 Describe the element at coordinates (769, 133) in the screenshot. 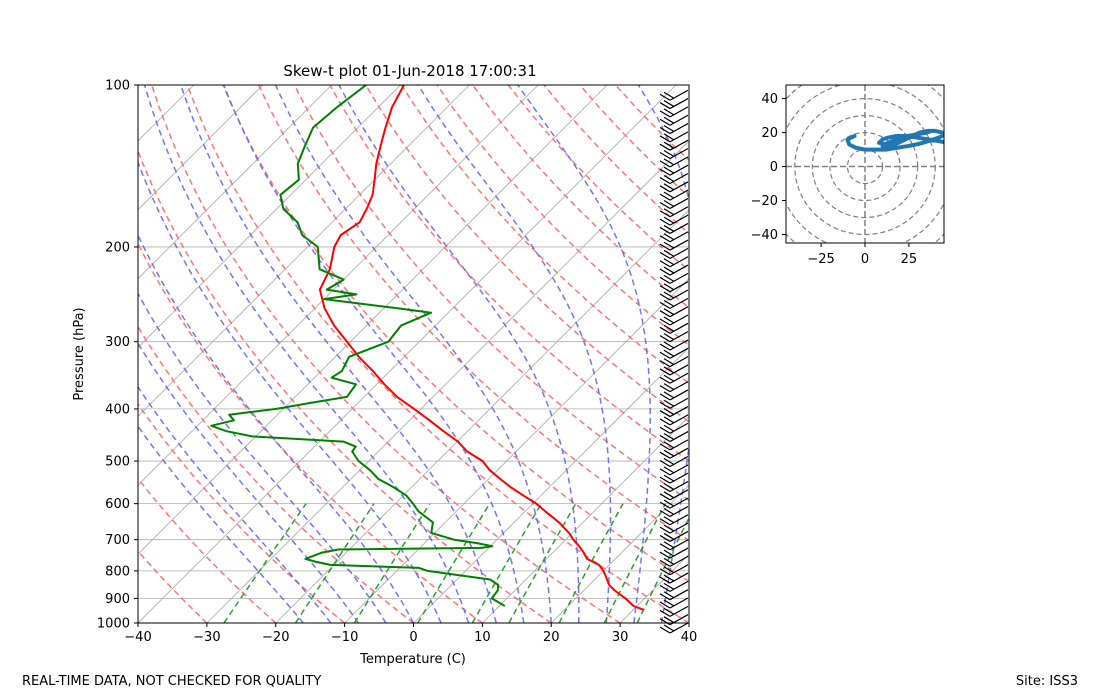

I see `hodograph-y-tick-label: 20` at that location.